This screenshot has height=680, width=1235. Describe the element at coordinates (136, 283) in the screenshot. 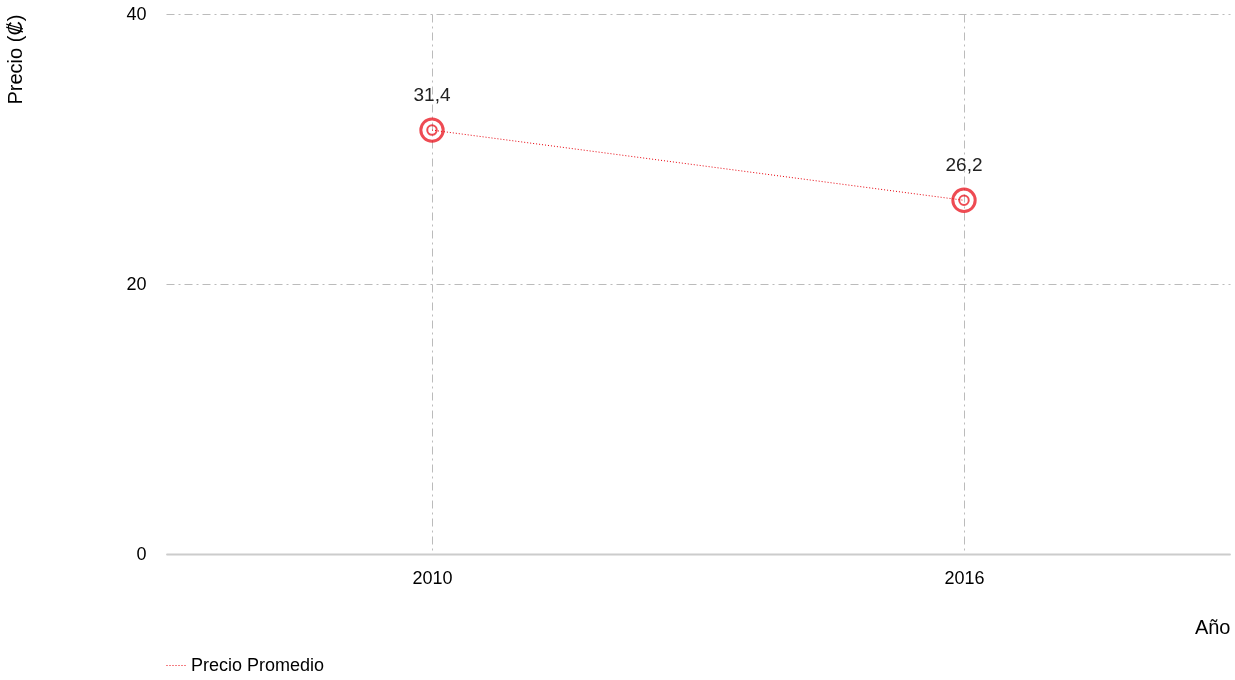

I see `y-tick-label: 20` at that location.